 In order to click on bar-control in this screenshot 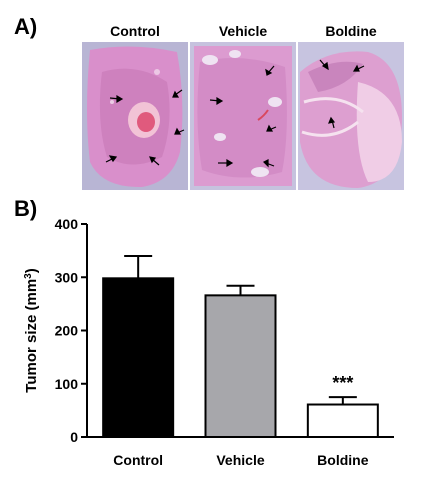, I will do `click(138, 357)`.